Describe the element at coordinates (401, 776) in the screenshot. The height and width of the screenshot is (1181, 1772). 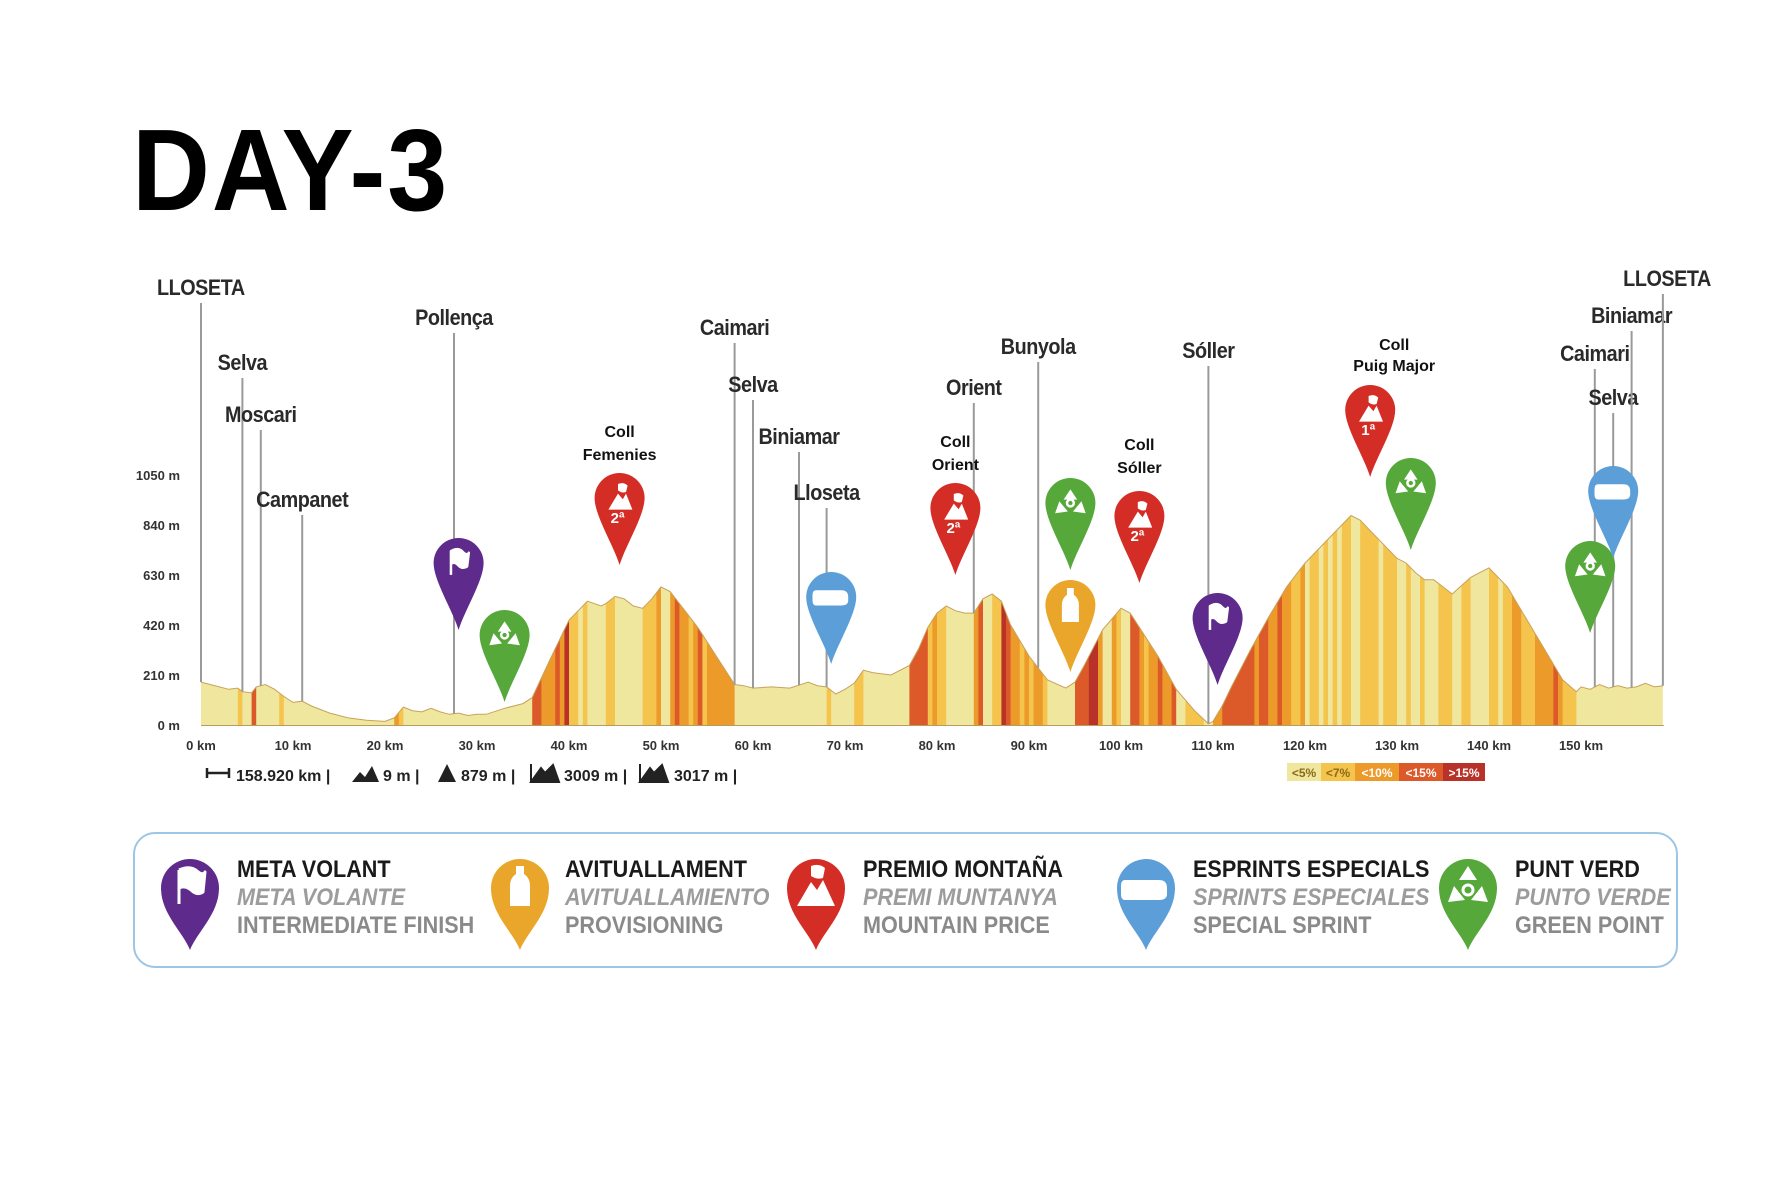
I see `stat-min-alt: 9 m |` at that location.